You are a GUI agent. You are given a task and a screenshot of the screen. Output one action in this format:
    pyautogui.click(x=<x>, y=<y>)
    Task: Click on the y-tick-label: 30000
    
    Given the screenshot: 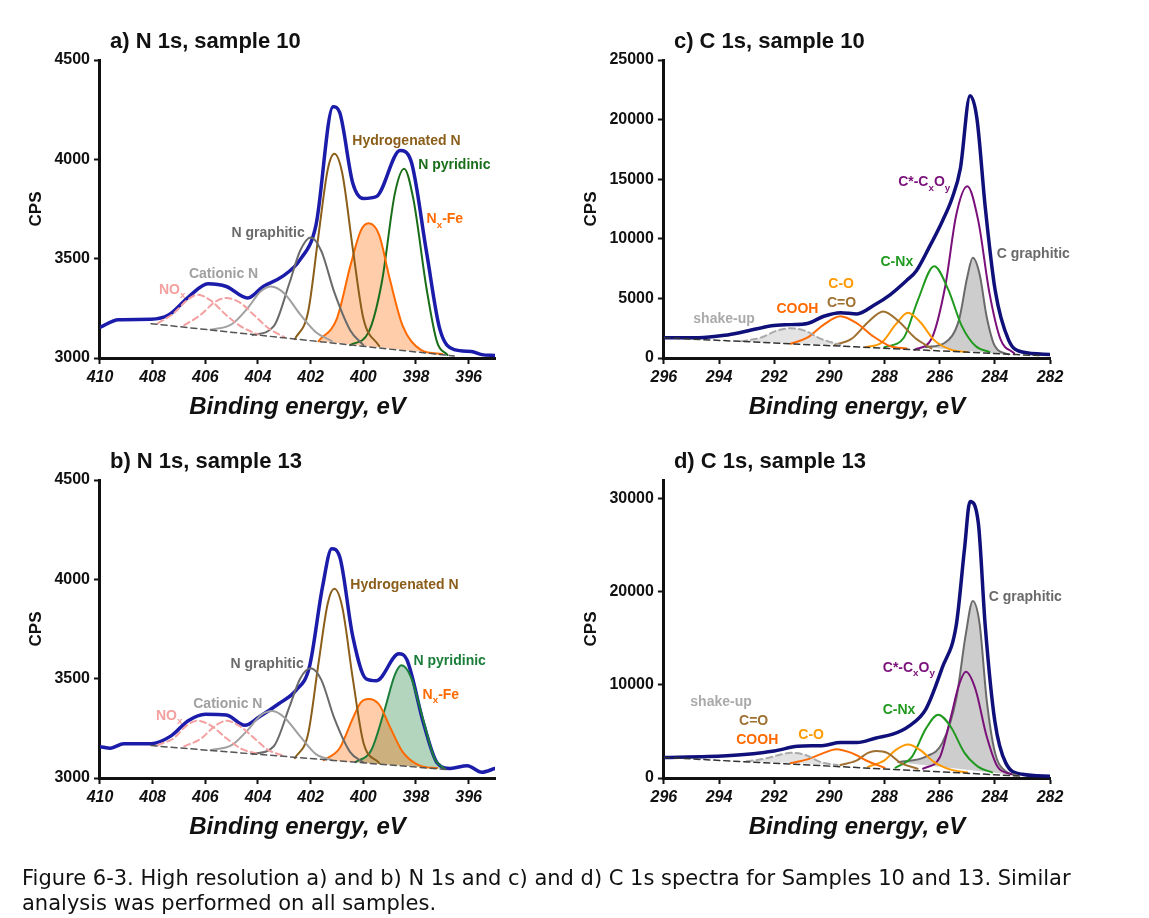 What is the action you would take?
    pyautogui.click(x=631, y=498)
    